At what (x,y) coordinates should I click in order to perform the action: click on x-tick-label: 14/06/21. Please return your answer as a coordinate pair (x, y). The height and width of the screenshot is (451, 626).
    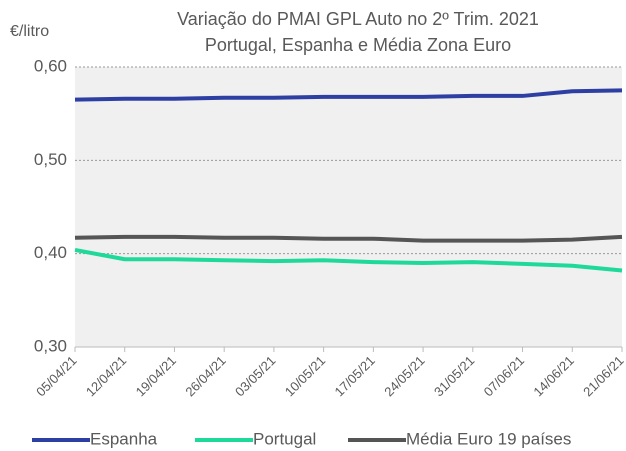
    Looking at the image, I should click on (553, 376).